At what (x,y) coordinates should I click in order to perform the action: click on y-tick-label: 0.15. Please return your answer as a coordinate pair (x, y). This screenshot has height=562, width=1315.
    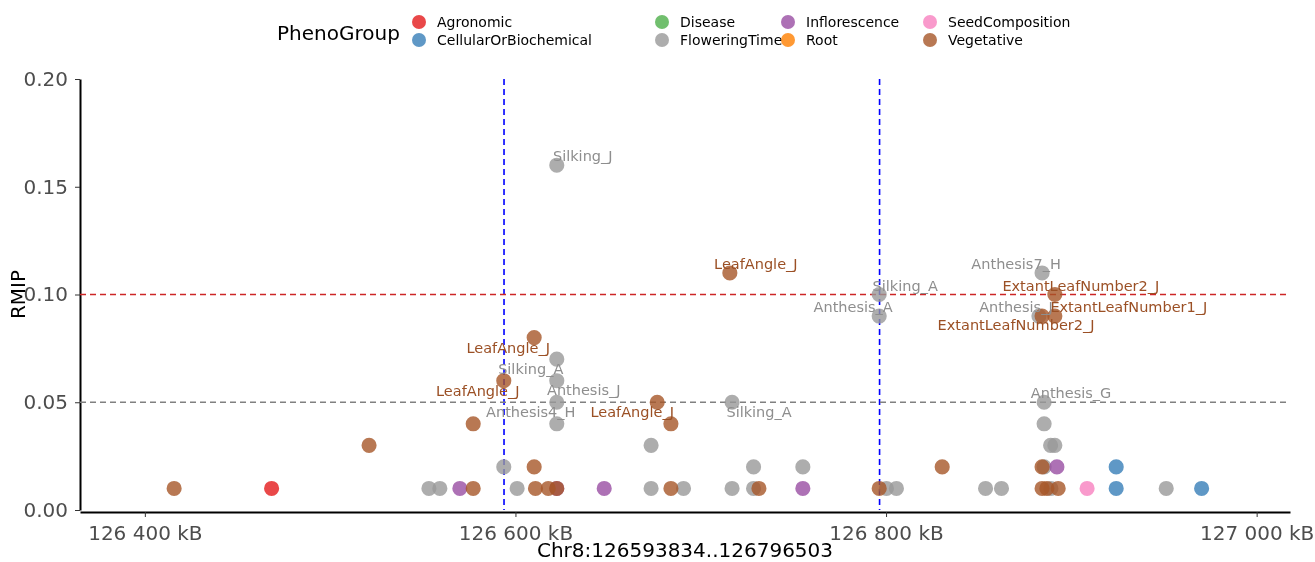
    Looking at the image, I should click on (45, 186).